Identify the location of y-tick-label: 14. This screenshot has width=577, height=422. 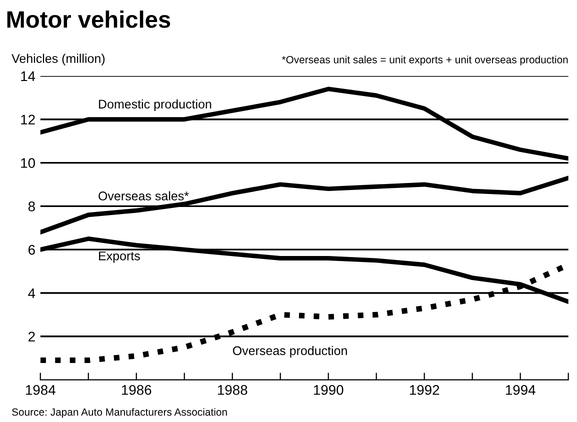
(28, 76).